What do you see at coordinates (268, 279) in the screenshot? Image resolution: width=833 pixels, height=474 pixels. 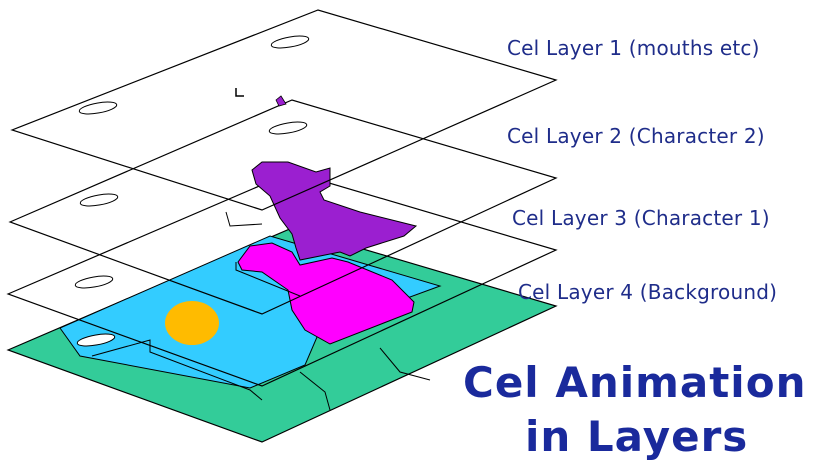 I see `cel-layer-3-tab` at bounding box center [268, 279].